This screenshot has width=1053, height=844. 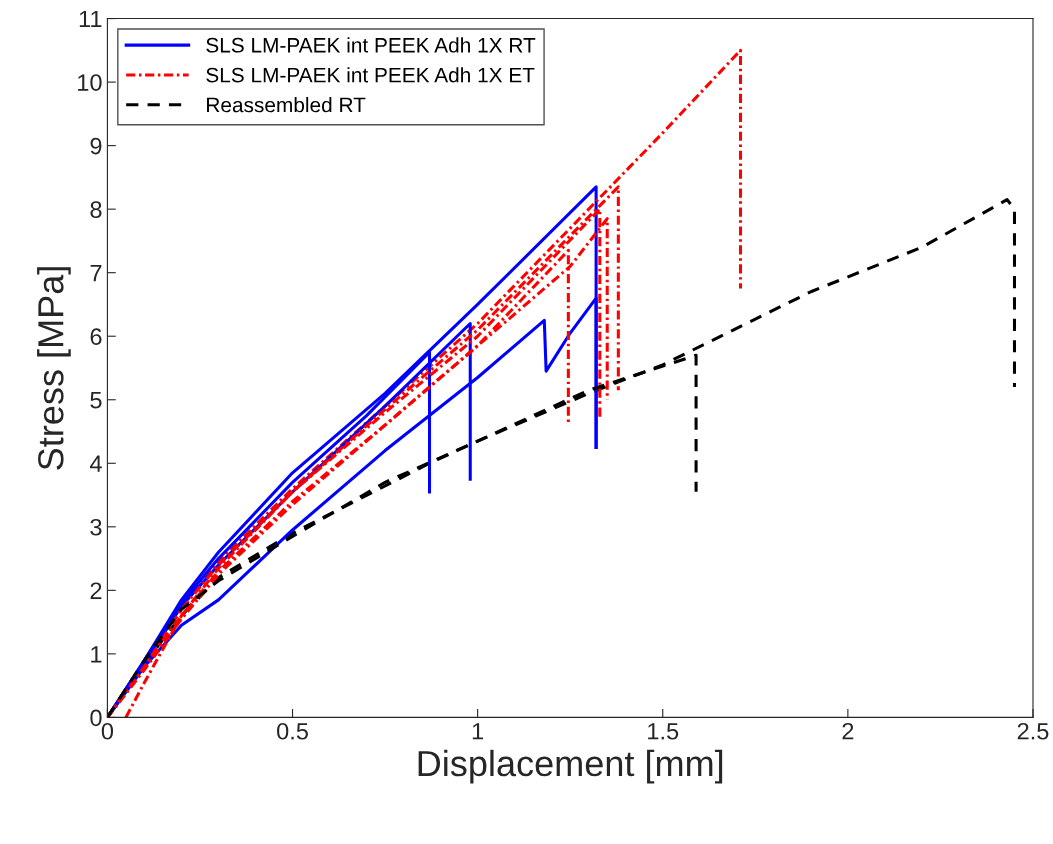 What do you see at coordinates (96, 718) in the screenshot?
I see `y-tick-label: 0` at bounding box center [96, 718].